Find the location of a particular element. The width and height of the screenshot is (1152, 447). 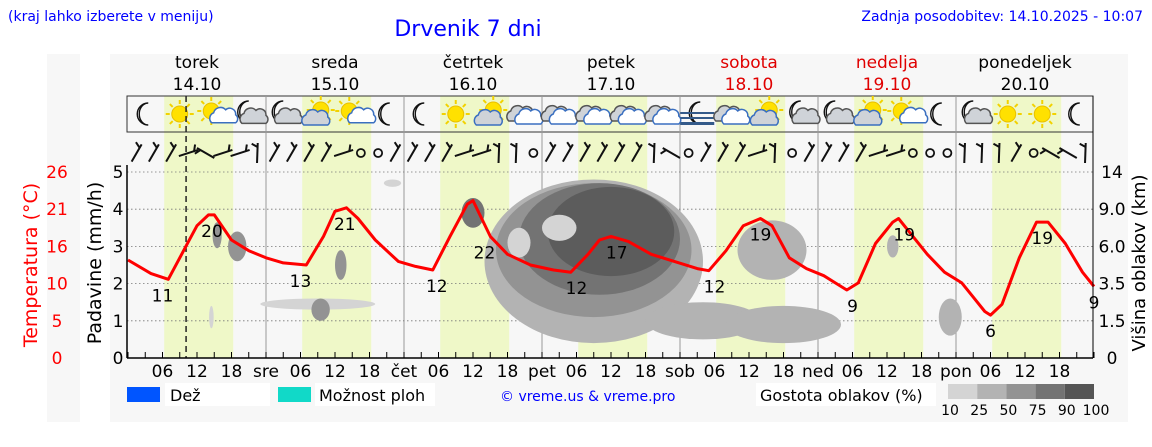

cloud-height-tick: 1.5 is located at coordinates (1111, 322).